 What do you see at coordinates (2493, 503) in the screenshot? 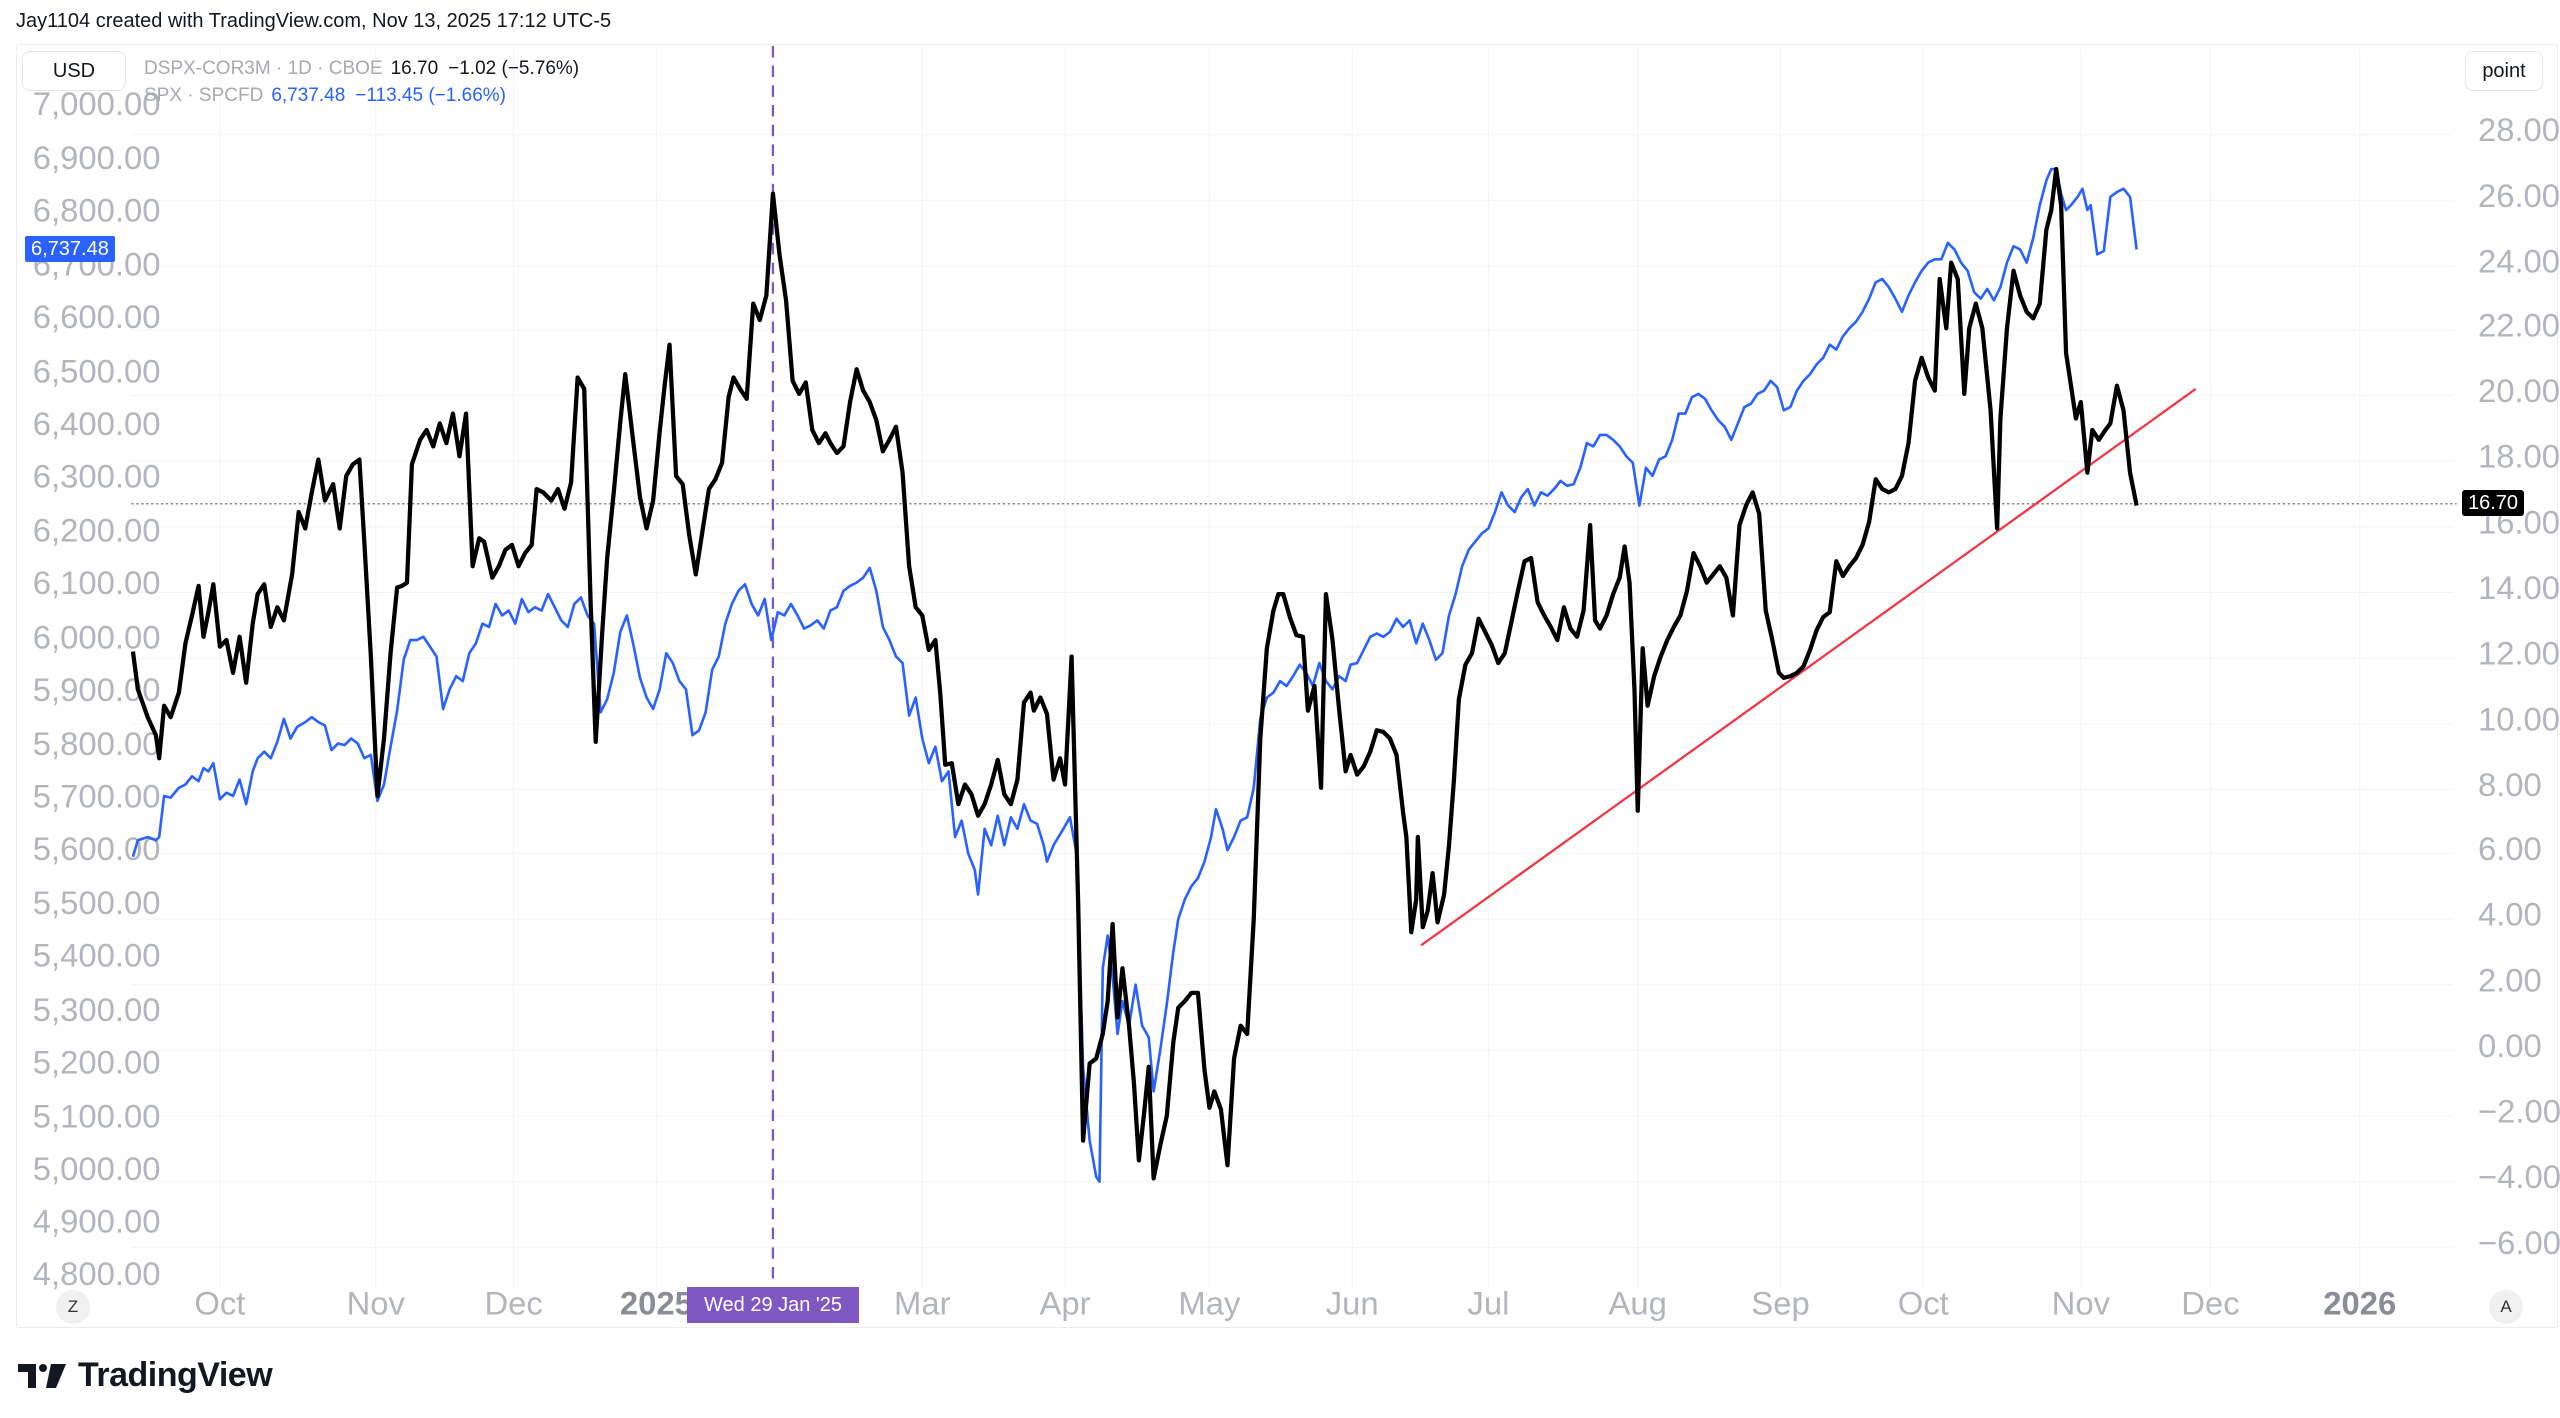
I see `dspx-last-price-tag: 16.70` at bounding box center [2493, 503].